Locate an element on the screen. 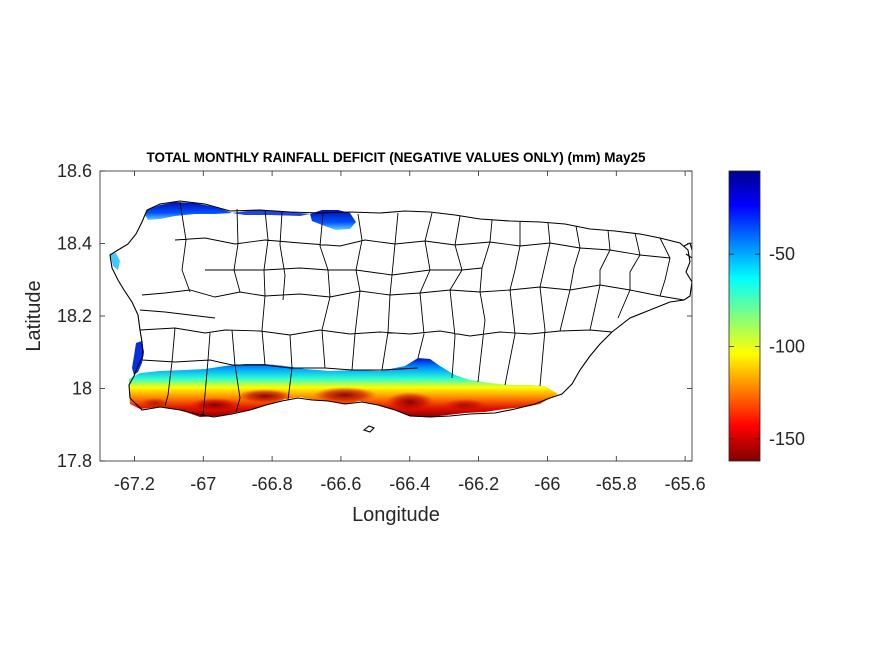 The width and height of the screenshot is (875, 656). north-coast-strip is located at coordinates (271, 213).